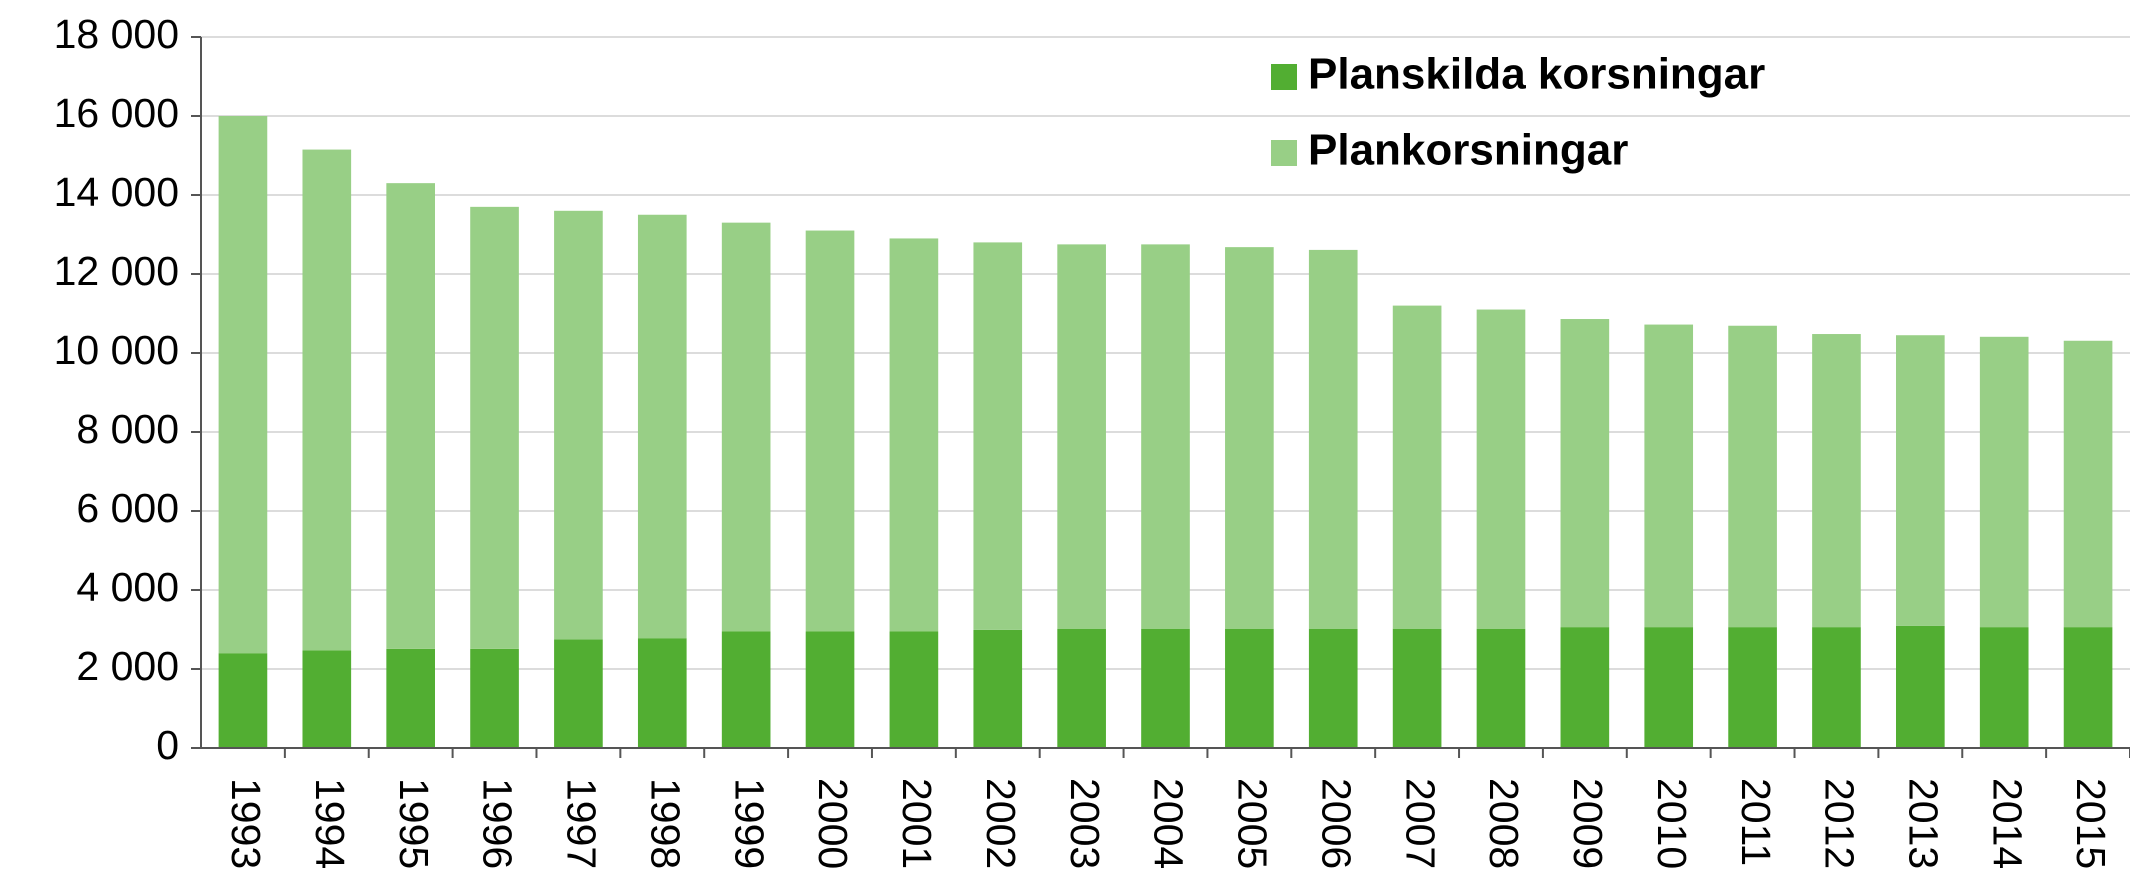 The height and width of the screenshot is (887, 2130). What do you see at coordinates (2091, 823) in the screenshot?
I see `x-tick-label: 2015` at bounding box center [2091, 823].